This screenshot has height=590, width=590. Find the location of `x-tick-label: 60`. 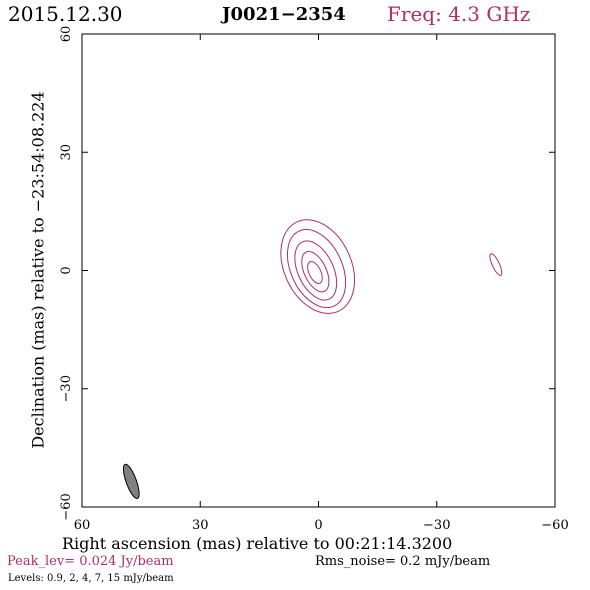

x-tick-label: 60 is located at coordinates (82, 525).